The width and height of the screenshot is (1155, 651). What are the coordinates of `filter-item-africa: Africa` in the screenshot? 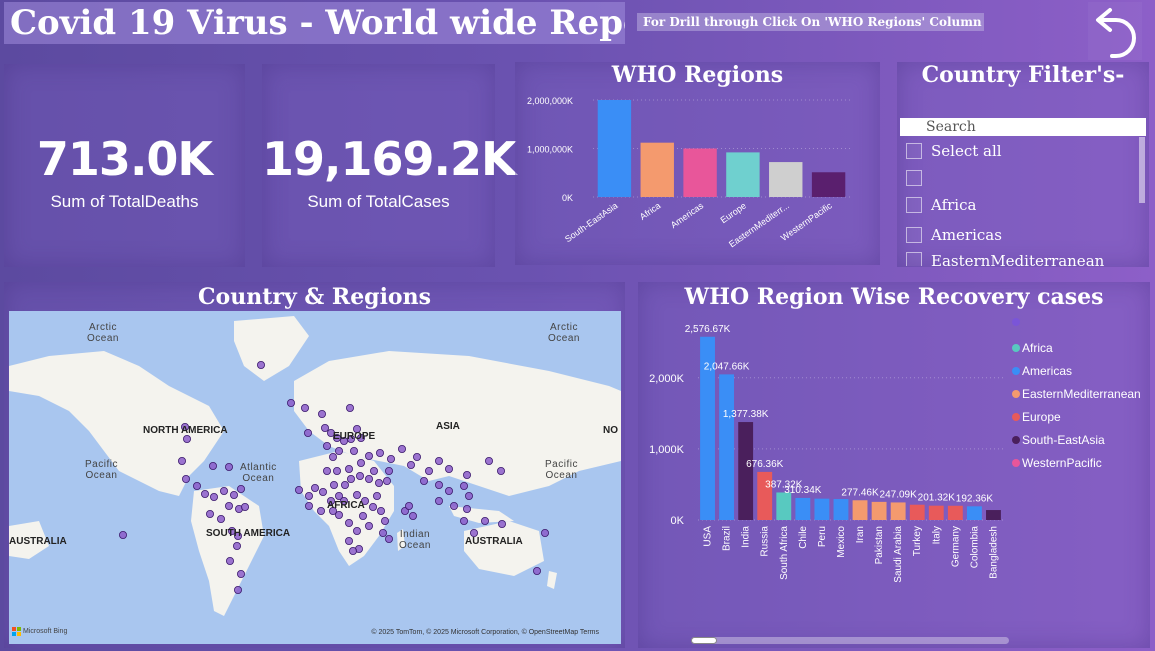 It's located at (941, 205).